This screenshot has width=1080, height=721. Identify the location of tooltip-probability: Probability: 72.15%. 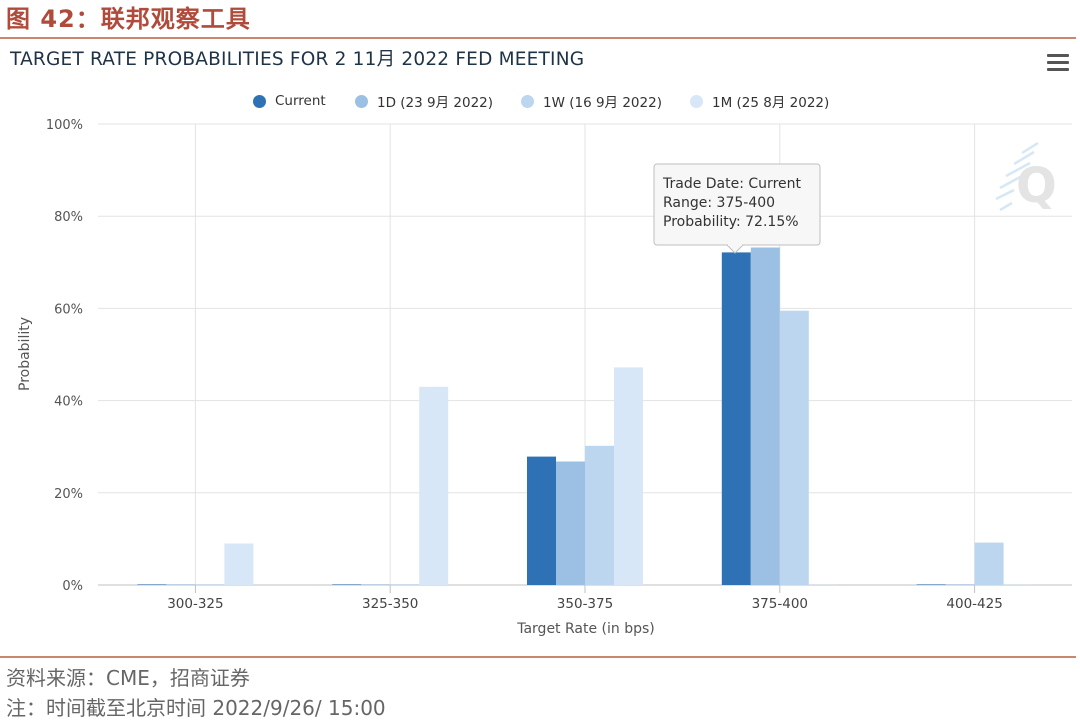
(731, 222).